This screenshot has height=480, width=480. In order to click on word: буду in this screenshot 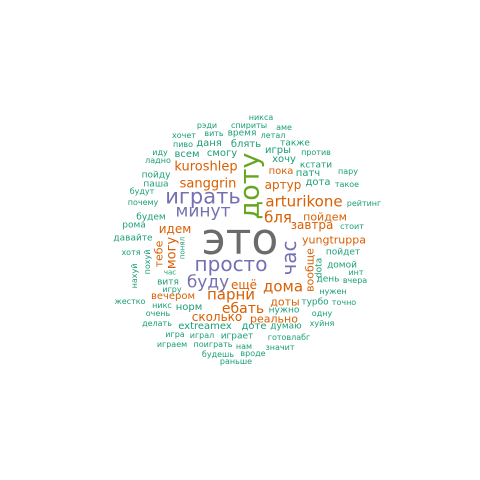, I will do `click(208, 282)`.